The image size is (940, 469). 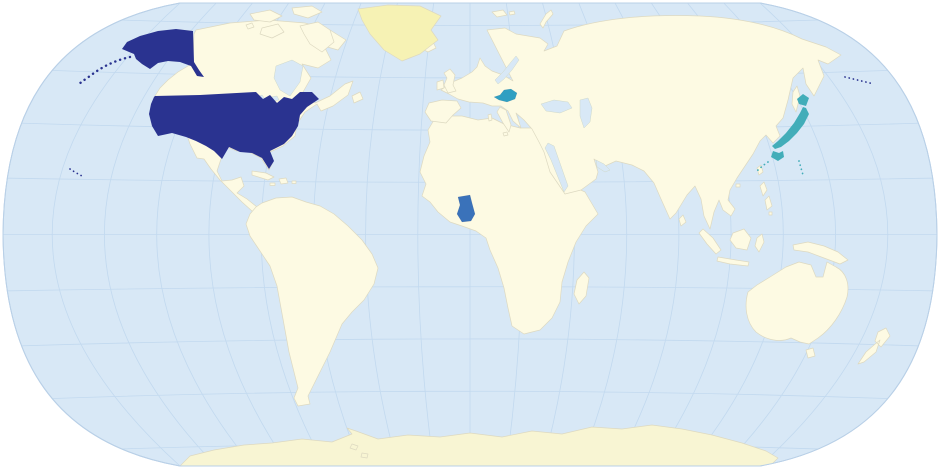 I want to click on usa-contiguous, so click(x=234, y=130).